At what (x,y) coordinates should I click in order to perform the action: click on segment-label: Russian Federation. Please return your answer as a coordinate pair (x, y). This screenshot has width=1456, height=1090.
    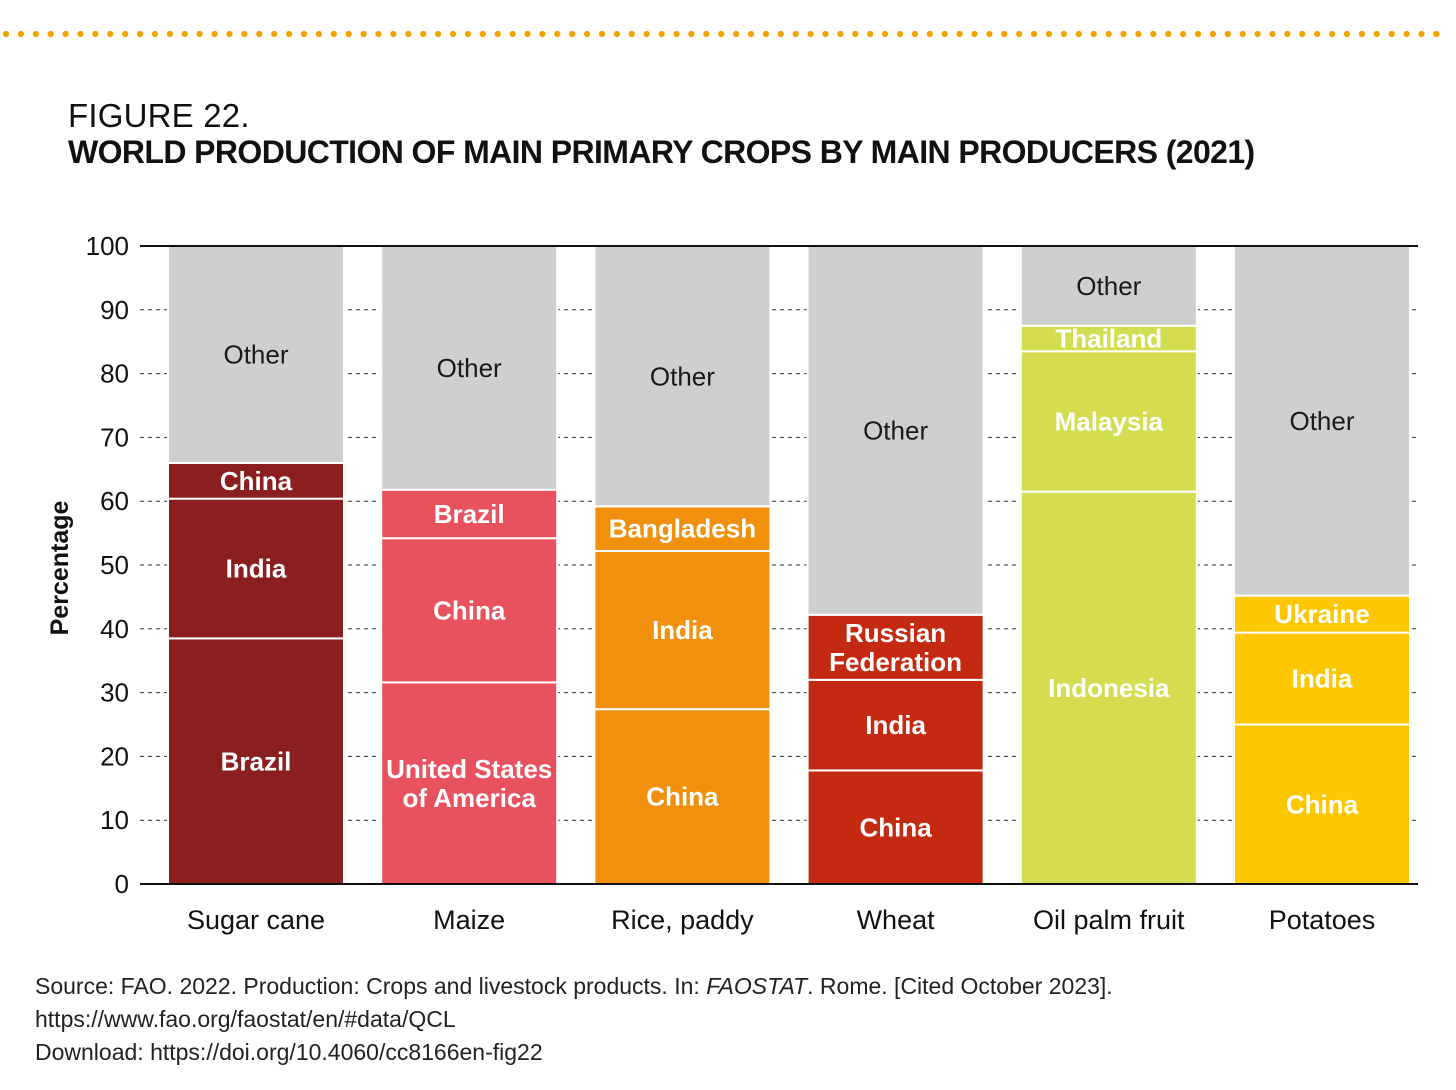
    Looking at the image, I should click on (895, 647).